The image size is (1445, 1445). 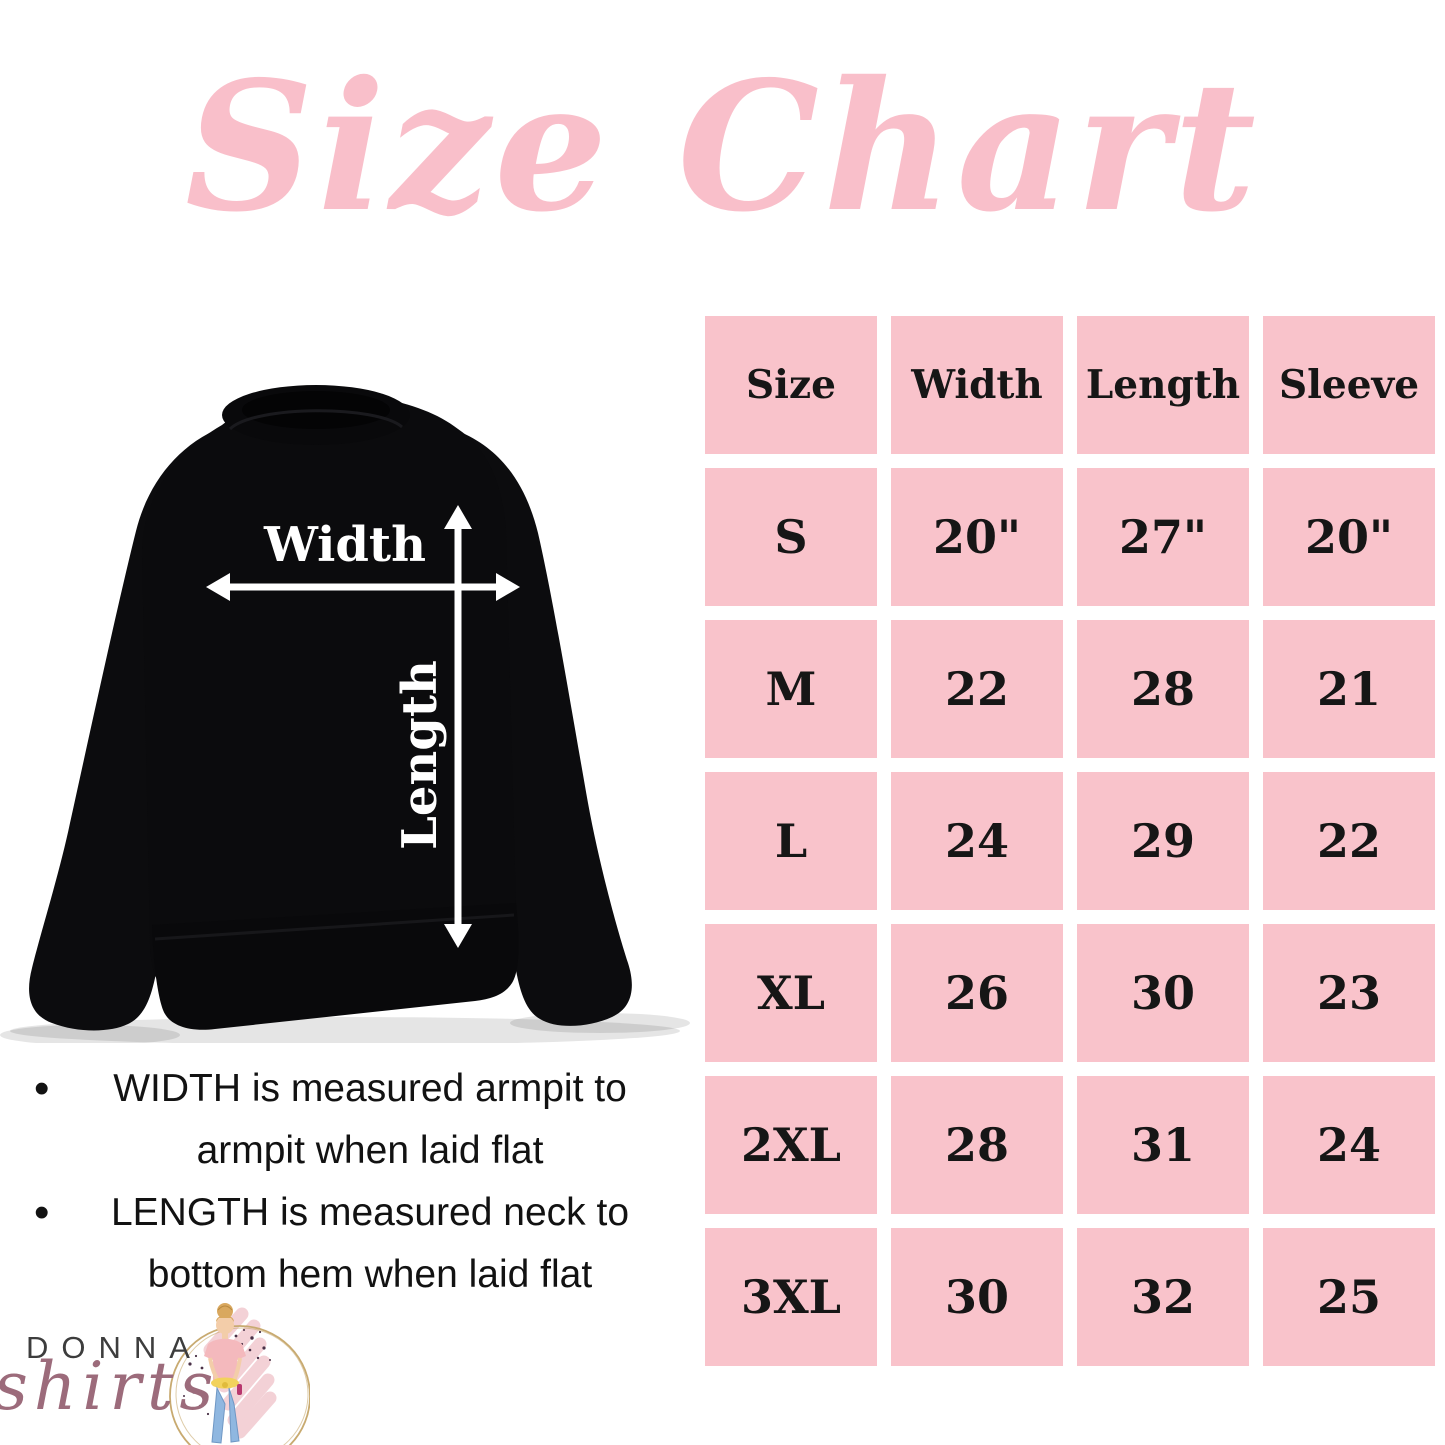 I want to click on cell-m-sleeve: 21, so click(x=1349, y=689).